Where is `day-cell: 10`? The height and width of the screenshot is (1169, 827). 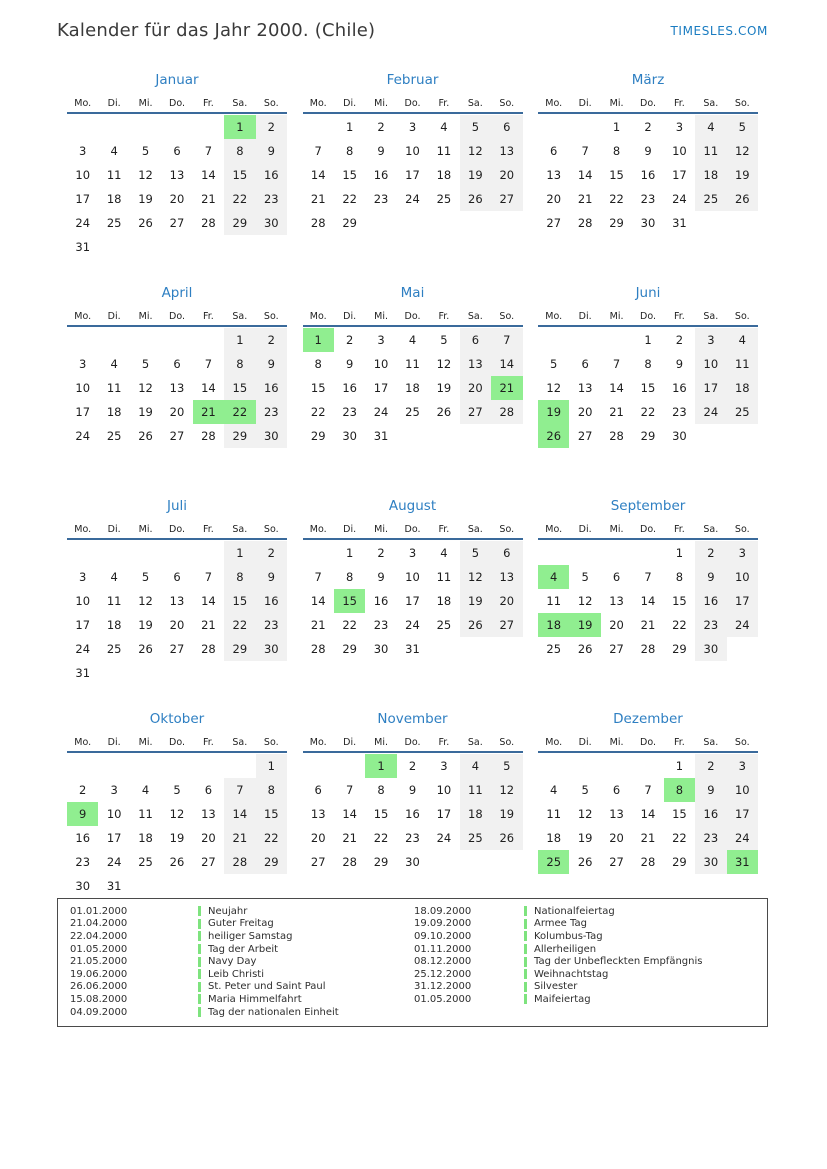
day-cell: 10 is located at coordinates (381, 364).